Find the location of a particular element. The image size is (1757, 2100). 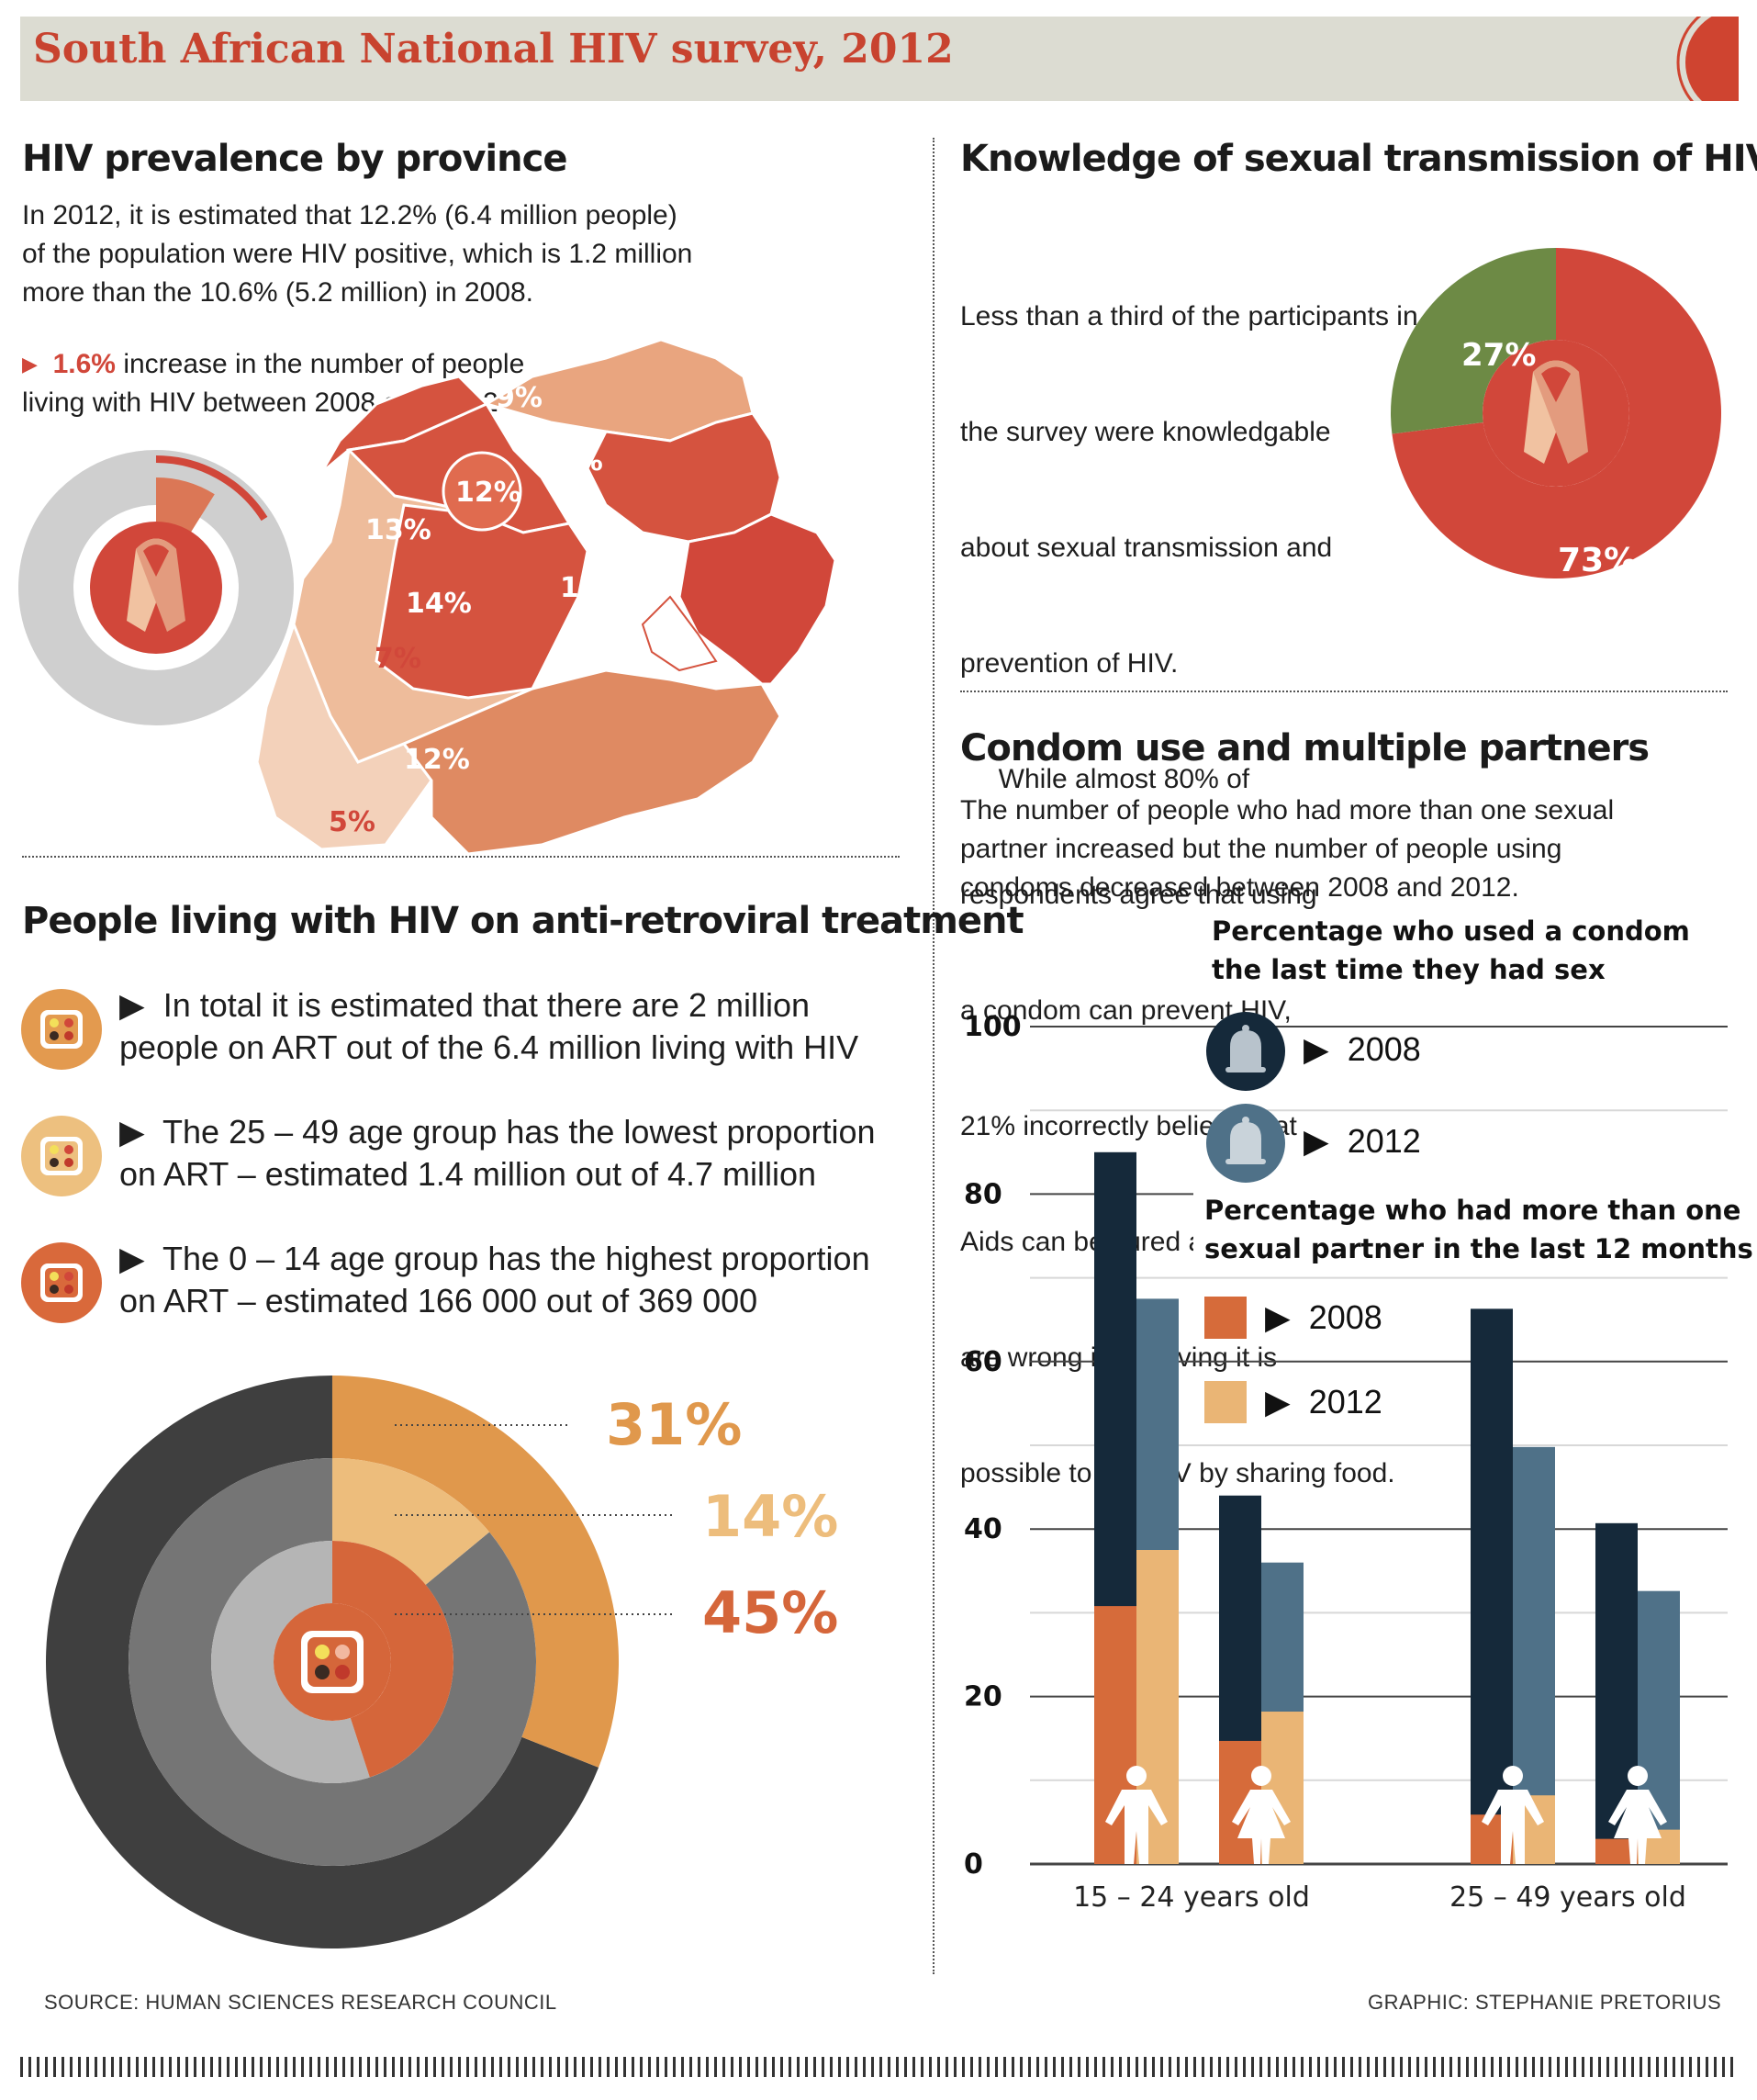

ring-label-outer: 31% is located at coordinates (674, 1424).